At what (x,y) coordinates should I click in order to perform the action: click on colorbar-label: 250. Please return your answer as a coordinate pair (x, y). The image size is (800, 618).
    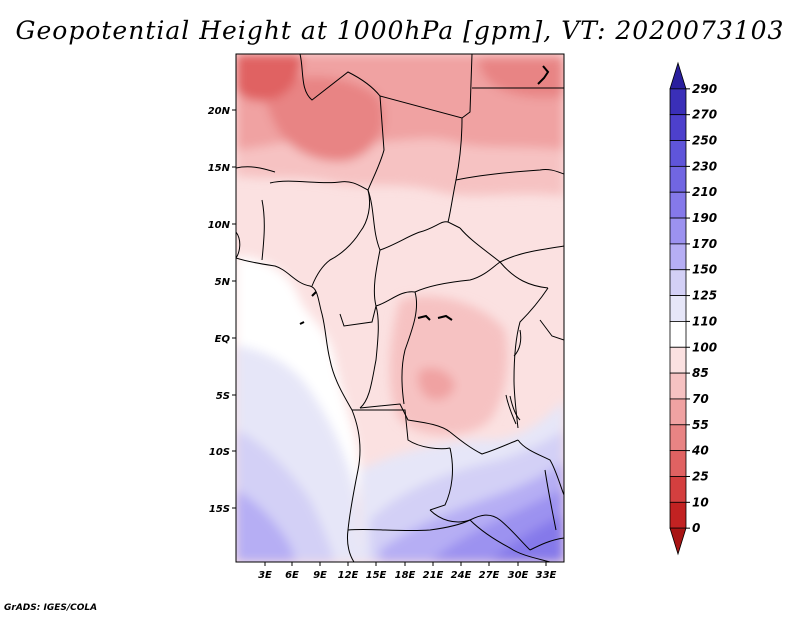
    Looking at the image, I should click on (704, 141).